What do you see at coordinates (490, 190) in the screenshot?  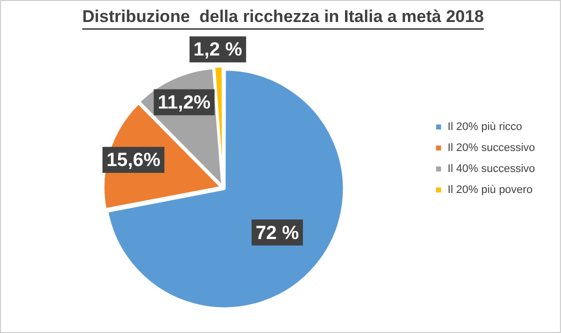 I see `legend-label: Il 20% più povero` at bounding box center [490, 190].